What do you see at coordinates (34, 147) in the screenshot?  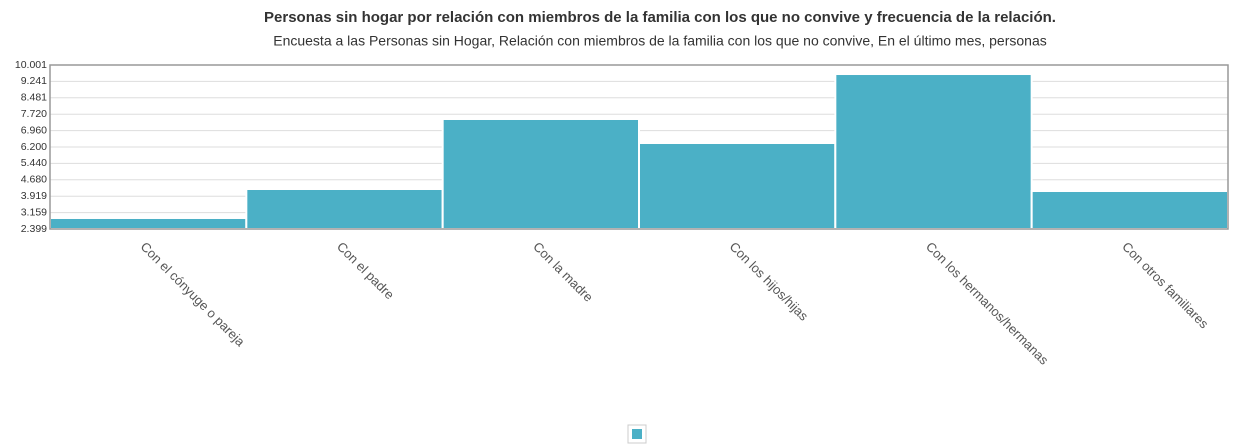 I see `y-tick-label: 6.200` at bounding box center [34, 147].